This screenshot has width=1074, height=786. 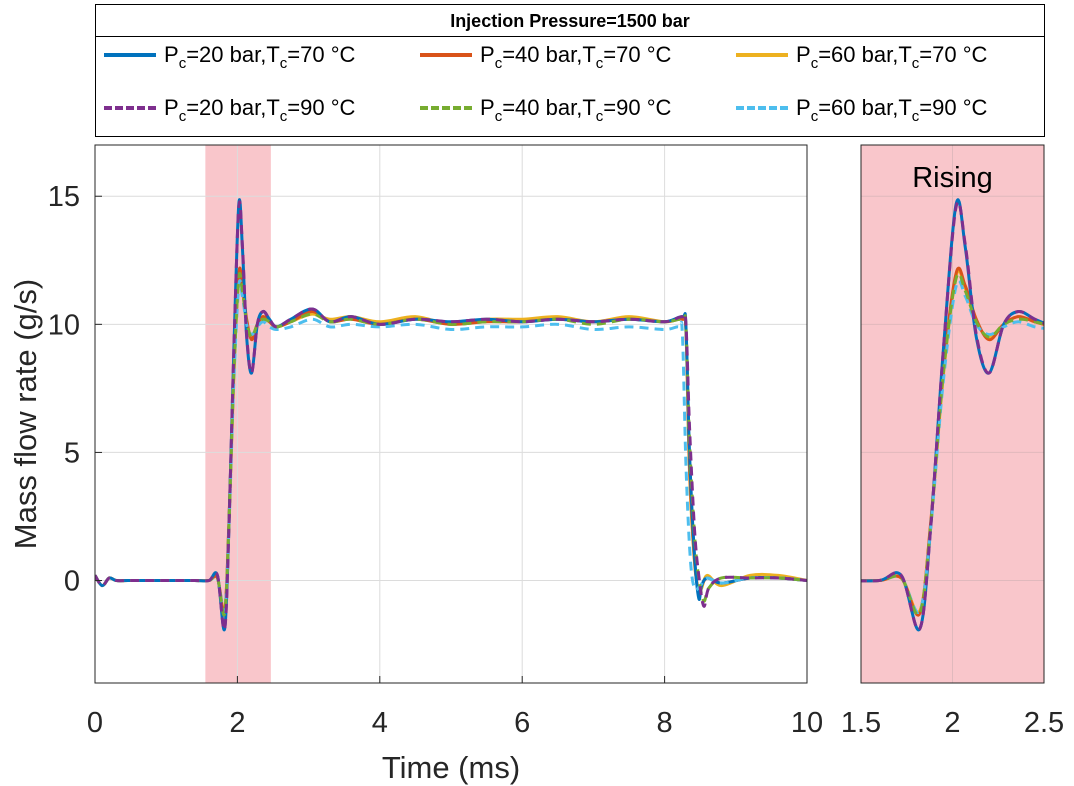 I want to click on zoom-series-lines, so click(x=952, y=415).